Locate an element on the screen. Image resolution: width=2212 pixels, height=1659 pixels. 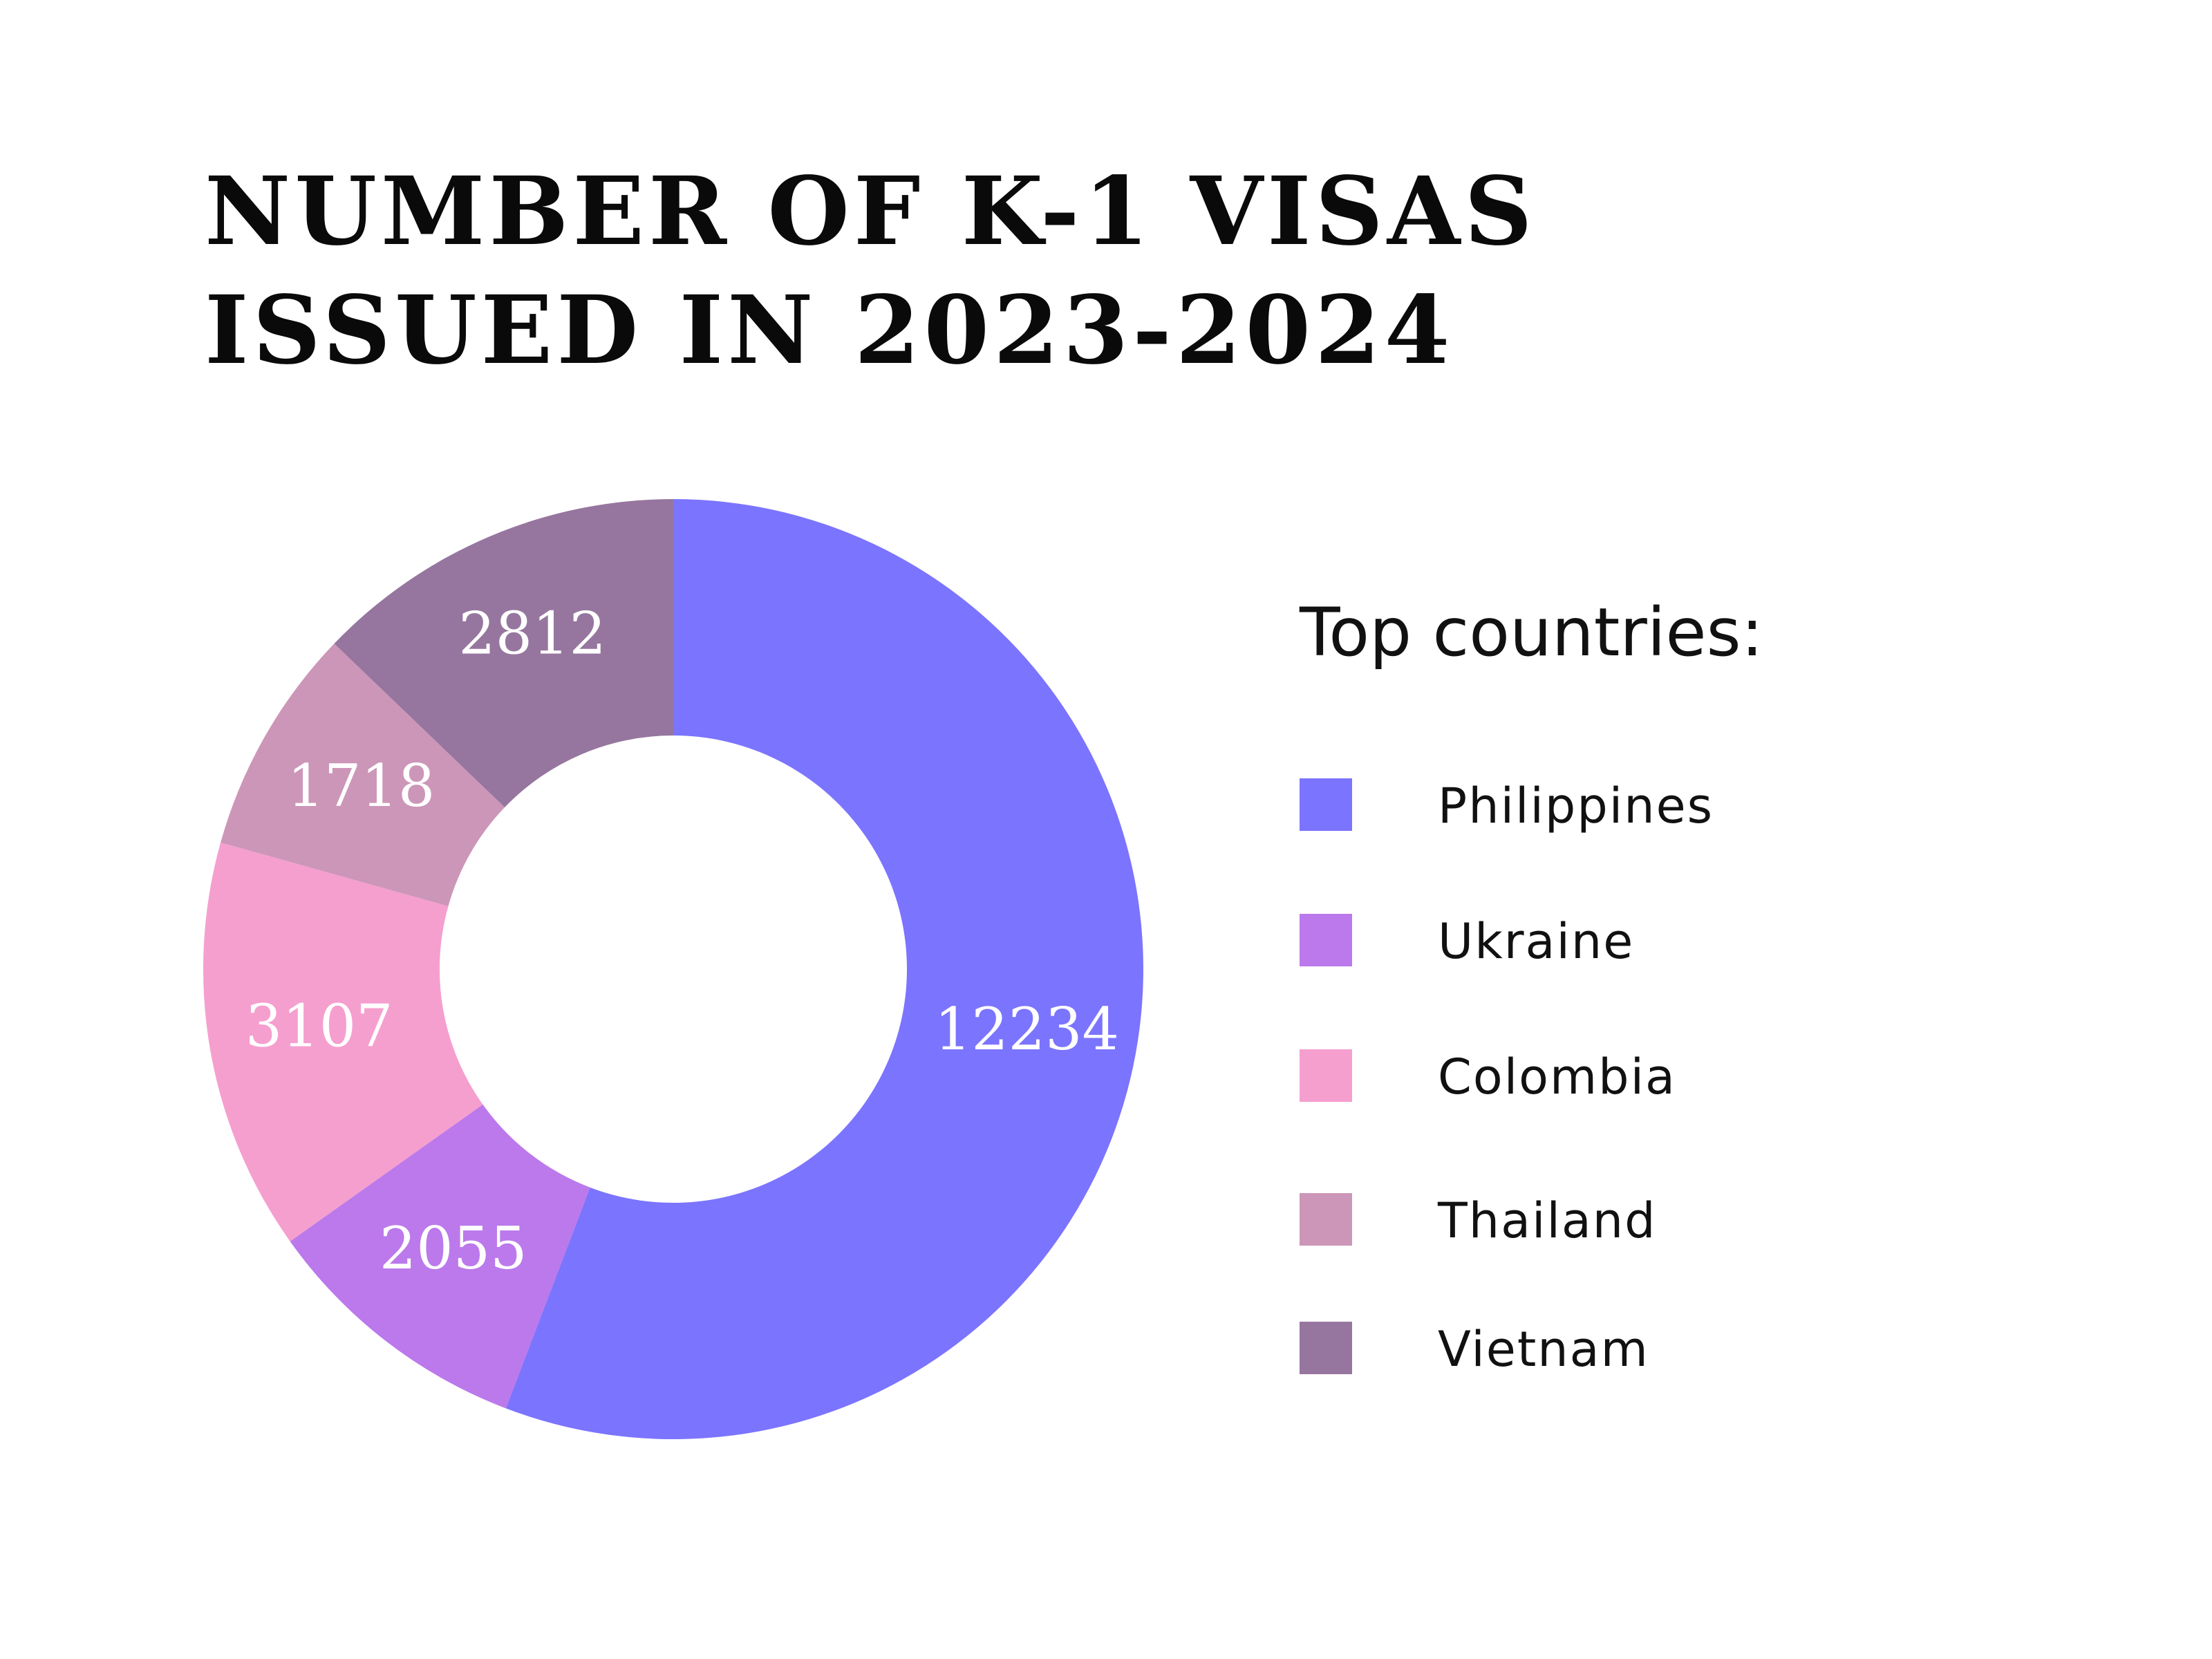
slice-colombia is located at coordinates (343, 1042).